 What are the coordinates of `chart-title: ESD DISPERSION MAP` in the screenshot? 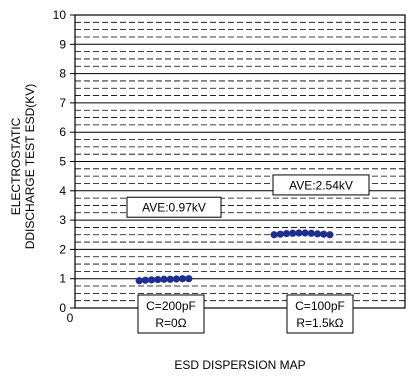 It's located at (239, 365).